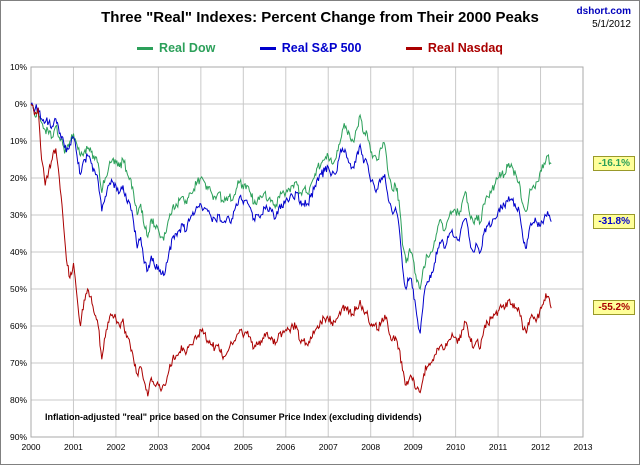  Describe the element at coordinates (21, 104) in the screenshot. I see `y-tick-label: 0%` at that location.